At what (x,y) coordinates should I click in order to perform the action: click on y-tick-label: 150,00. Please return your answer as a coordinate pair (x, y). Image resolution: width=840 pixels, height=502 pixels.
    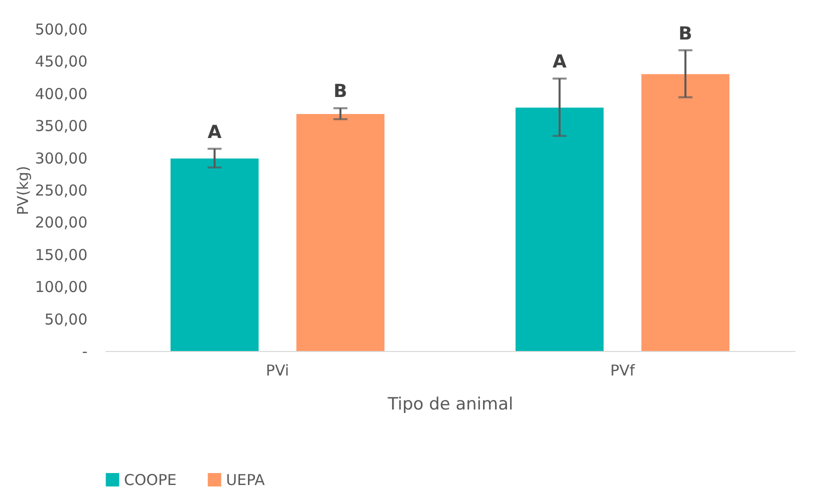
    Looking at the image, I should click on (61, 255).